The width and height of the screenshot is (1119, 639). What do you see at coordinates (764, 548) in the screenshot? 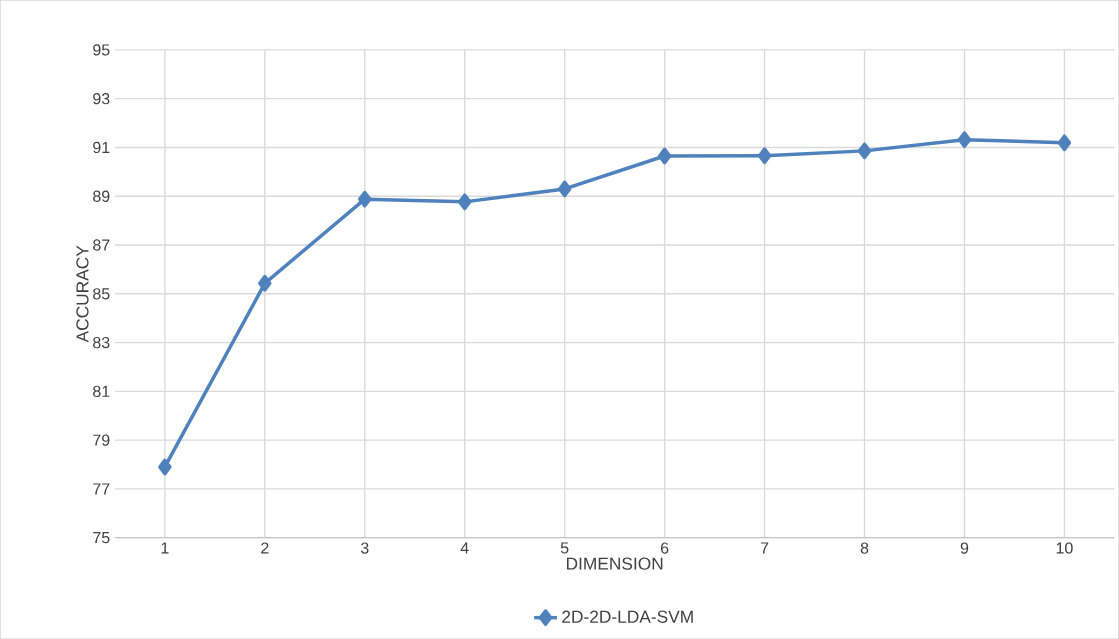
I see `x-tick-label: 7` at bounding box center [764, 548].